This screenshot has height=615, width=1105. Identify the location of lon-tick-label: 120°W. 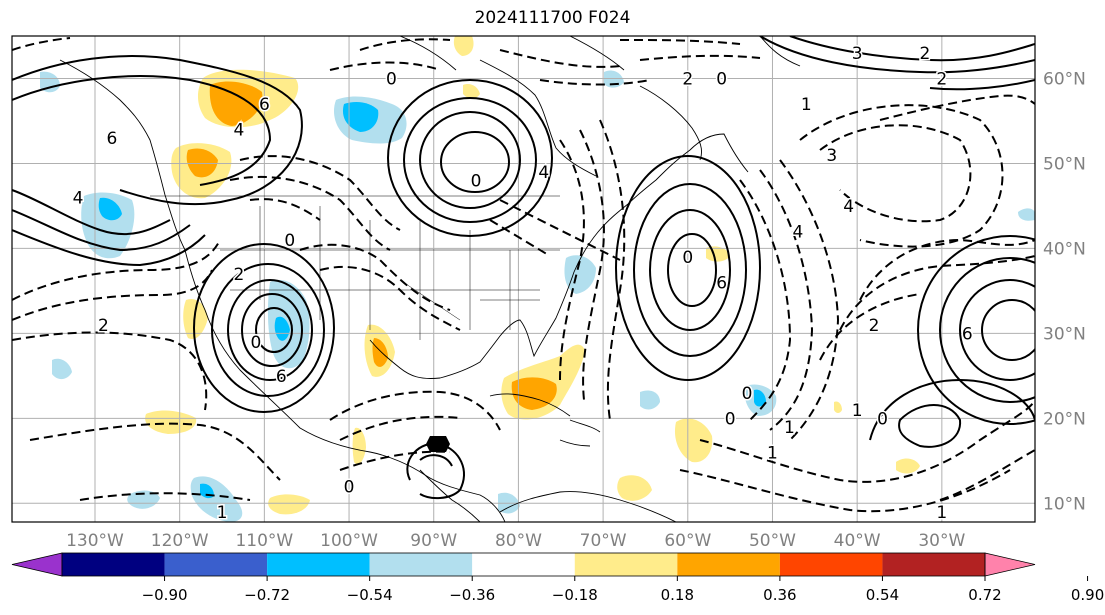
(180, 541).